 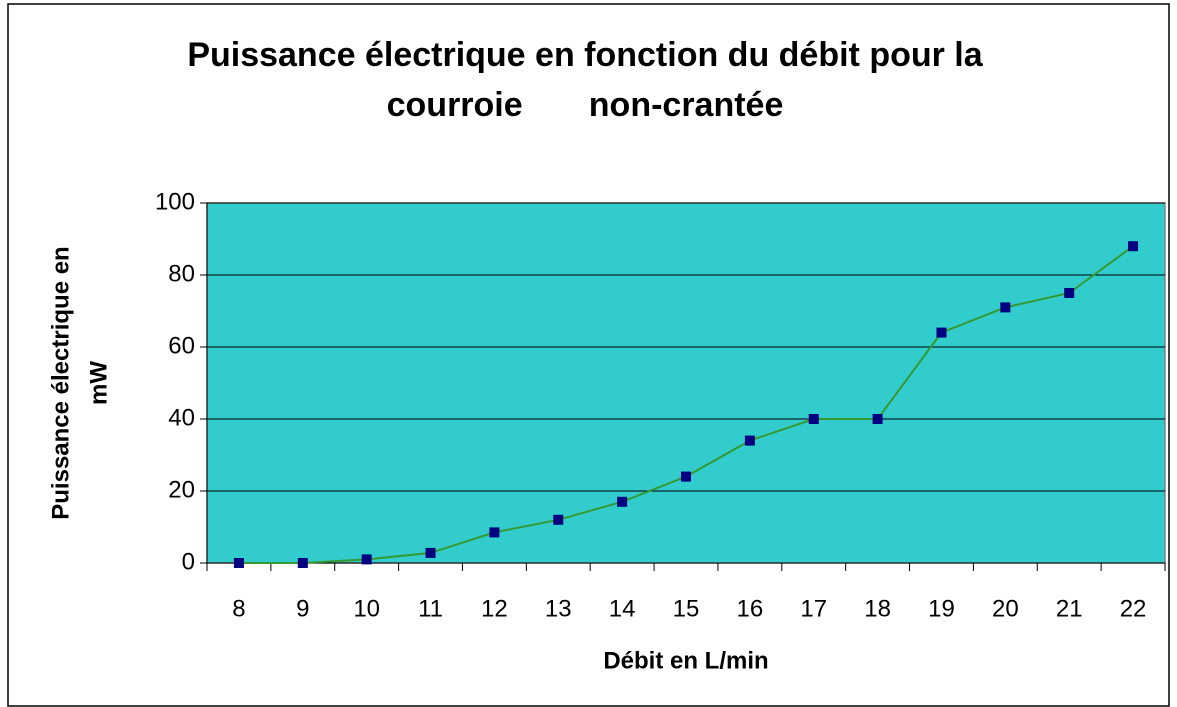 I want to click on x-tick-label: 17, so click(x=813, y=608).